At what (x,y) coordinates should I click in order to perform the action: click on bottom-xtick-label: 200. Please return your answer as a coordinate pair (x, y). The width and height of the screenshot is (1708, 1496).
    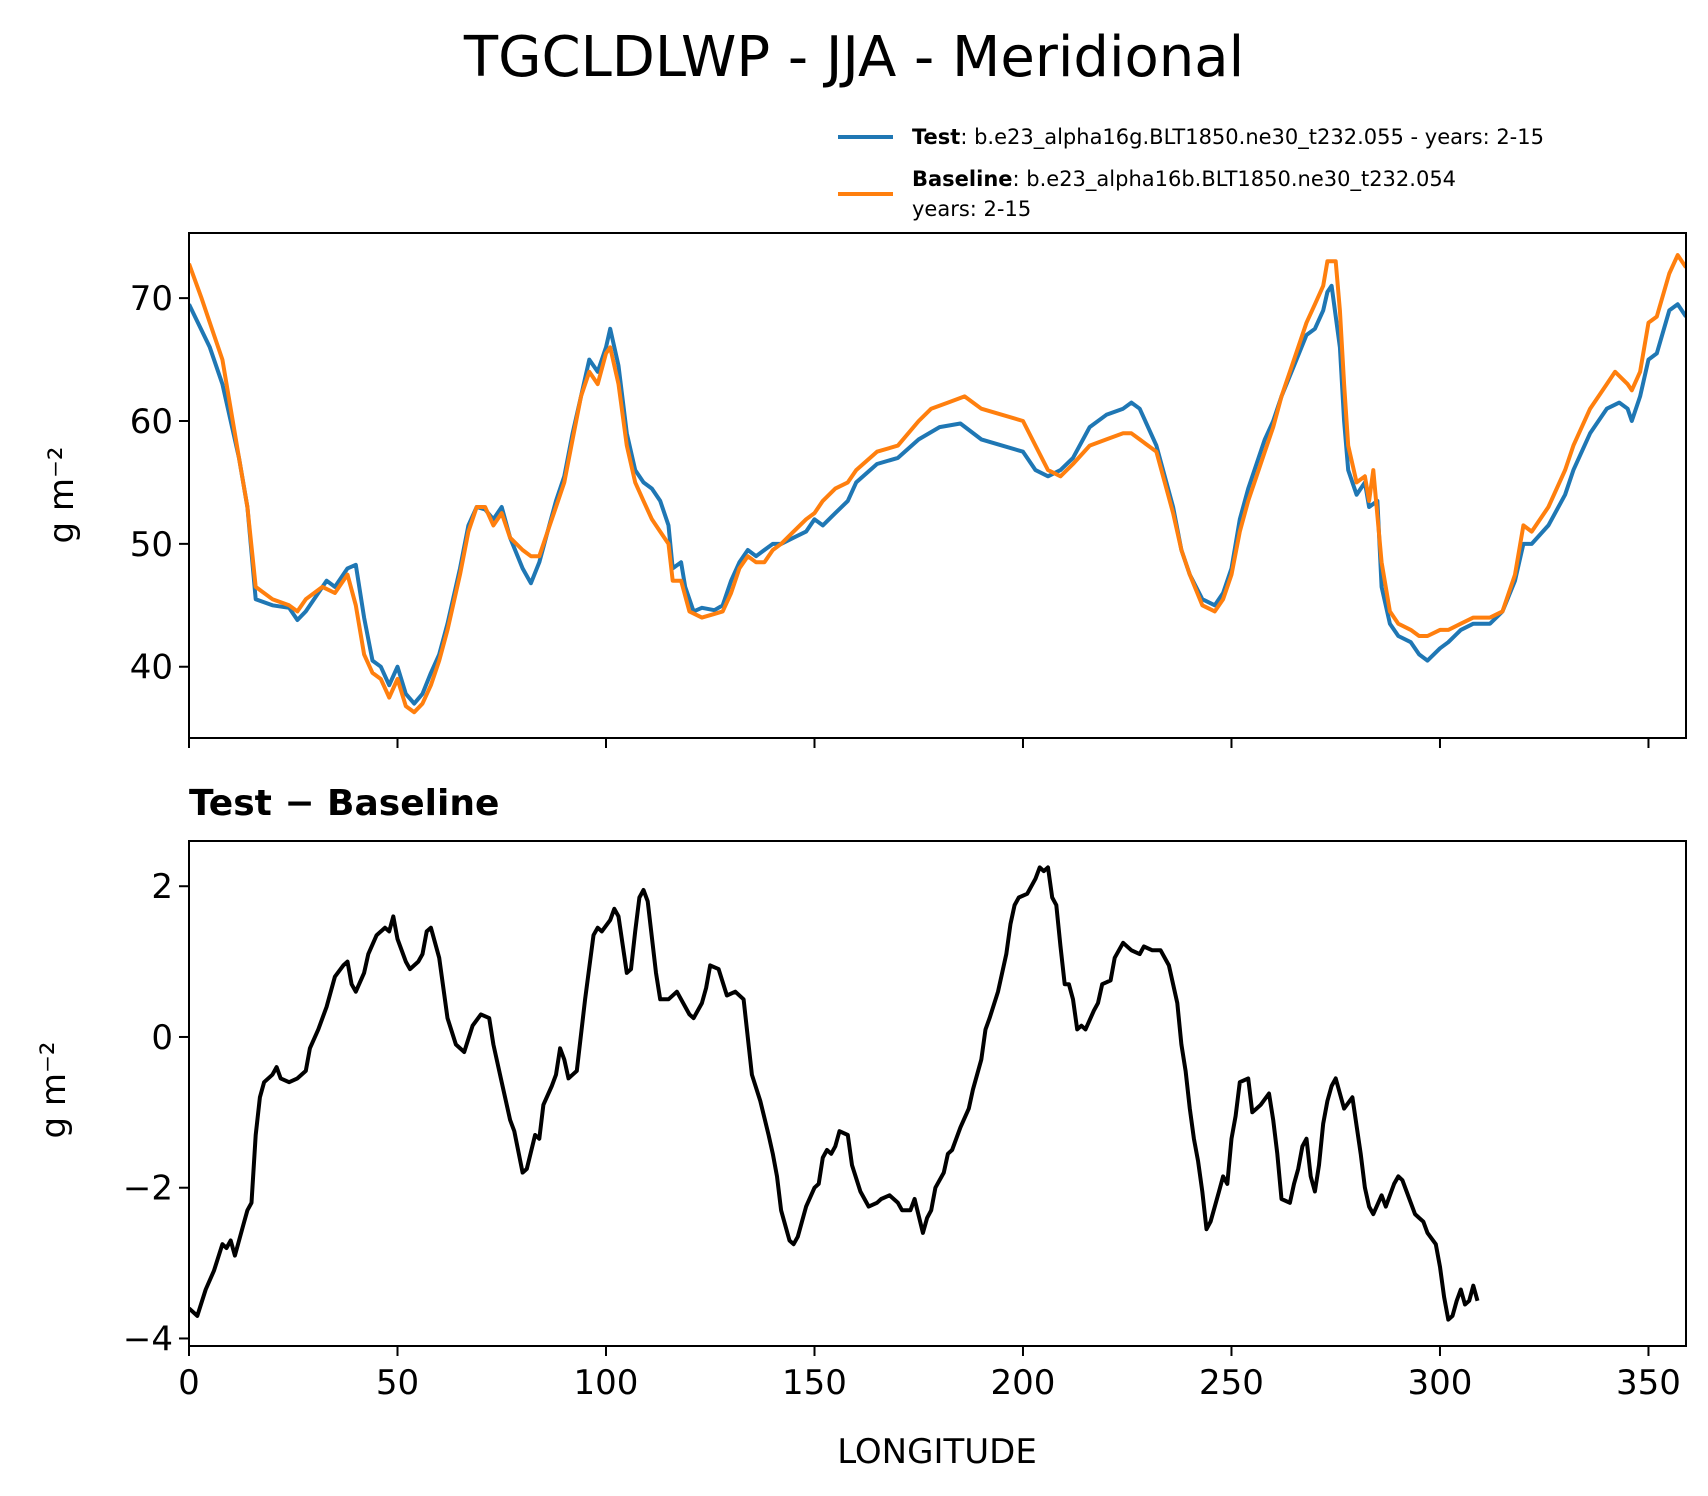
    Looking at the image, I should click on (1023, 1383).